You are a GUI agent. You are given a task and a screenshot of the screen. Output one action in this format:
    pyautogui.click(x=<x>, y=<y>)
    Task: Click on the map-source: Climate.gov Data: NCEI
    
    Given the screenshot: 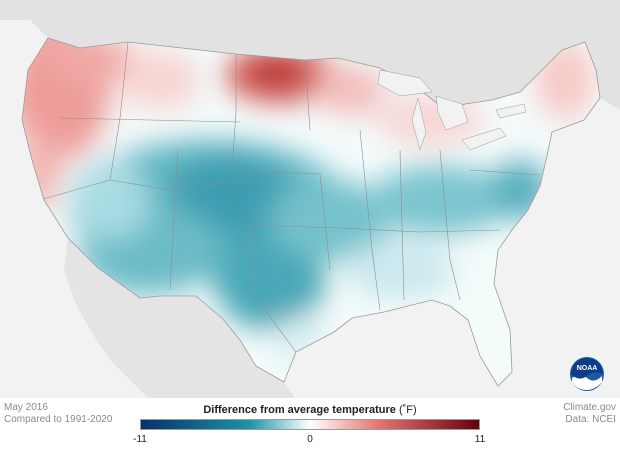 What is the action you would take?
    pyautogui.click(x=589, y=414)
    